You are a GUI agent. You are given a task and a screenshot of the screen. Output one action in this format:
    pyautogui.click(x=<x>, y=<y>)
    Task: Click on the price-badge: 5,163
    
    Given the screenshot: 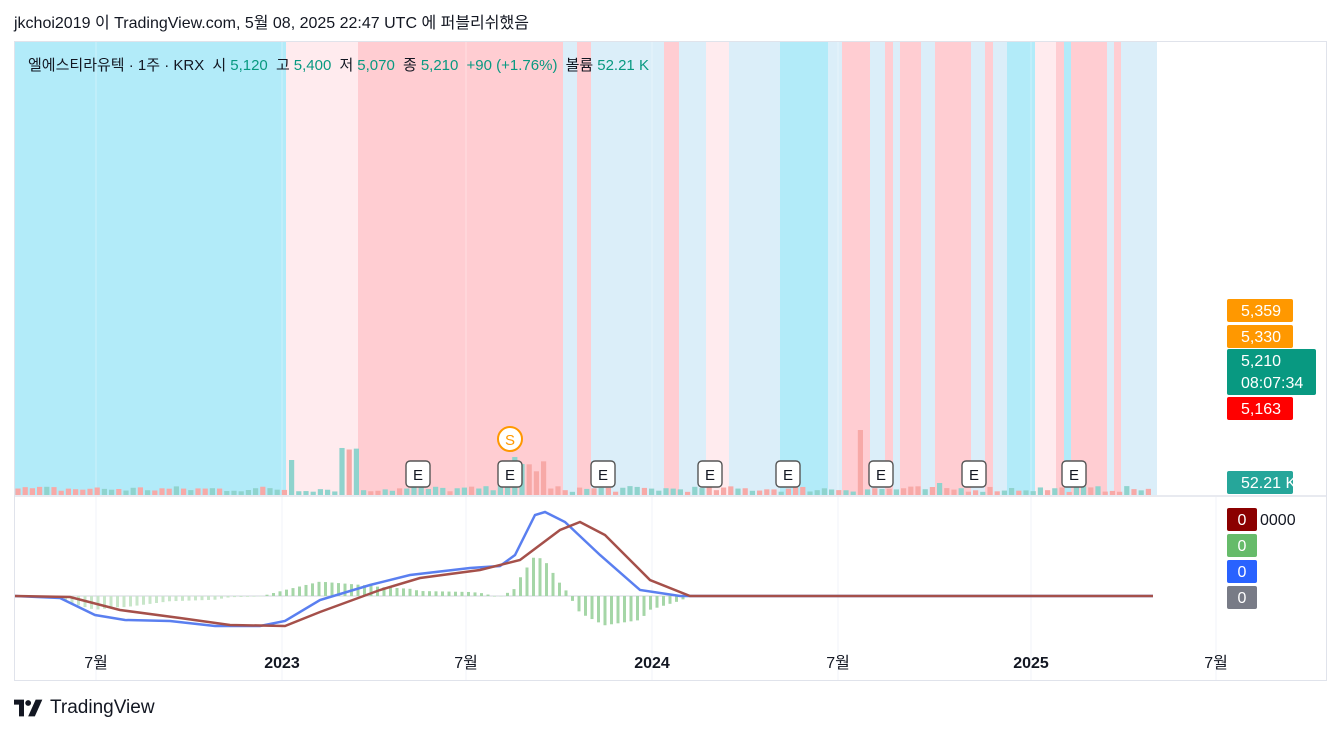 What is the action you would take?
    pyautogui.click(x=1260, y=408)
    